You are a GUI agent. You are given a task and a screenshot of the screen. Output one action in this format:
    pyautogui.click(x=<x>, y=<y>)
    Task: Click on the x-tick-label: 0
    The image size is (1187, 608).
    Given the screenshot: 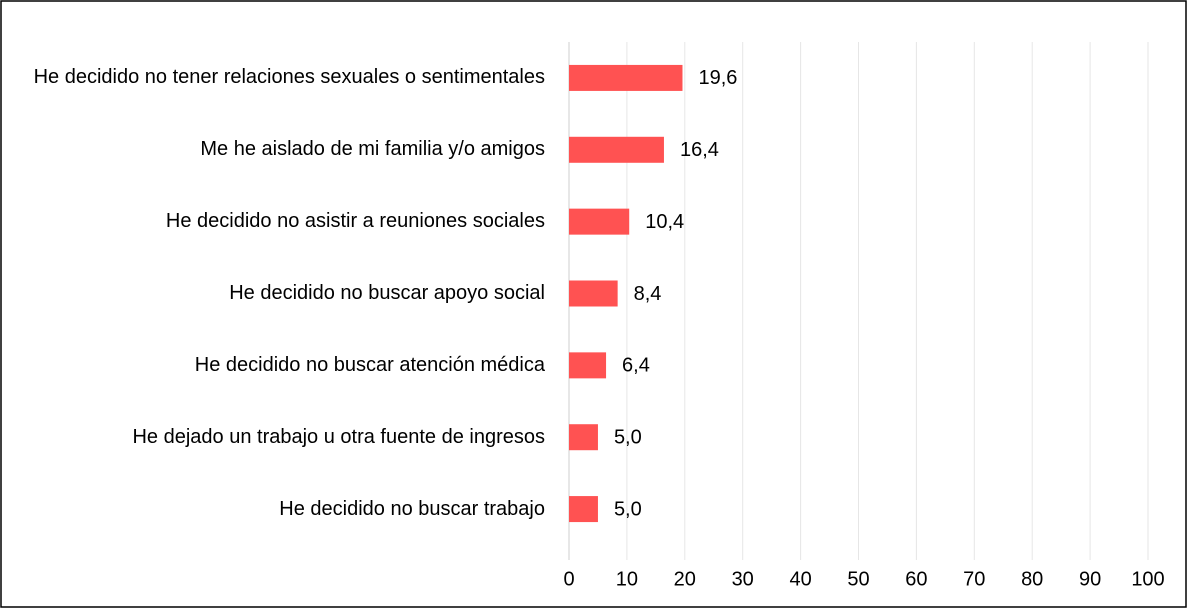 What is the action you would take?
    pyautogui.click(x=568, y=579)
    